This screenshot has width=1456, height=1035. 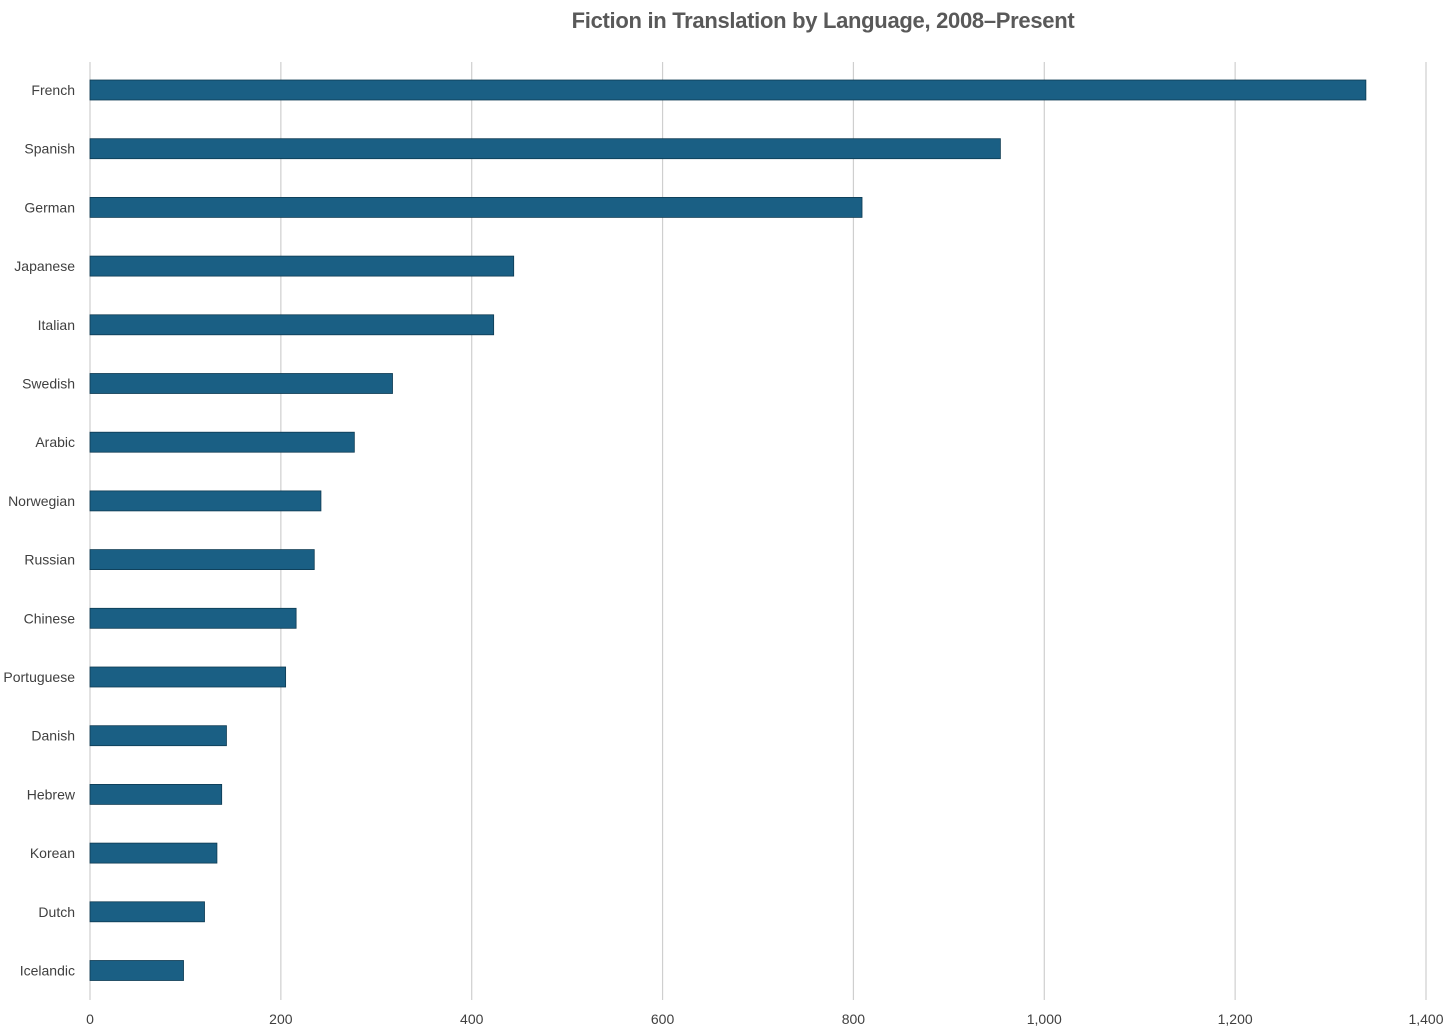 What do you see at coordinates (90, 1019) in the screenshot?
I see `x-tick-label: 0` at bounding box center [90, 1019].